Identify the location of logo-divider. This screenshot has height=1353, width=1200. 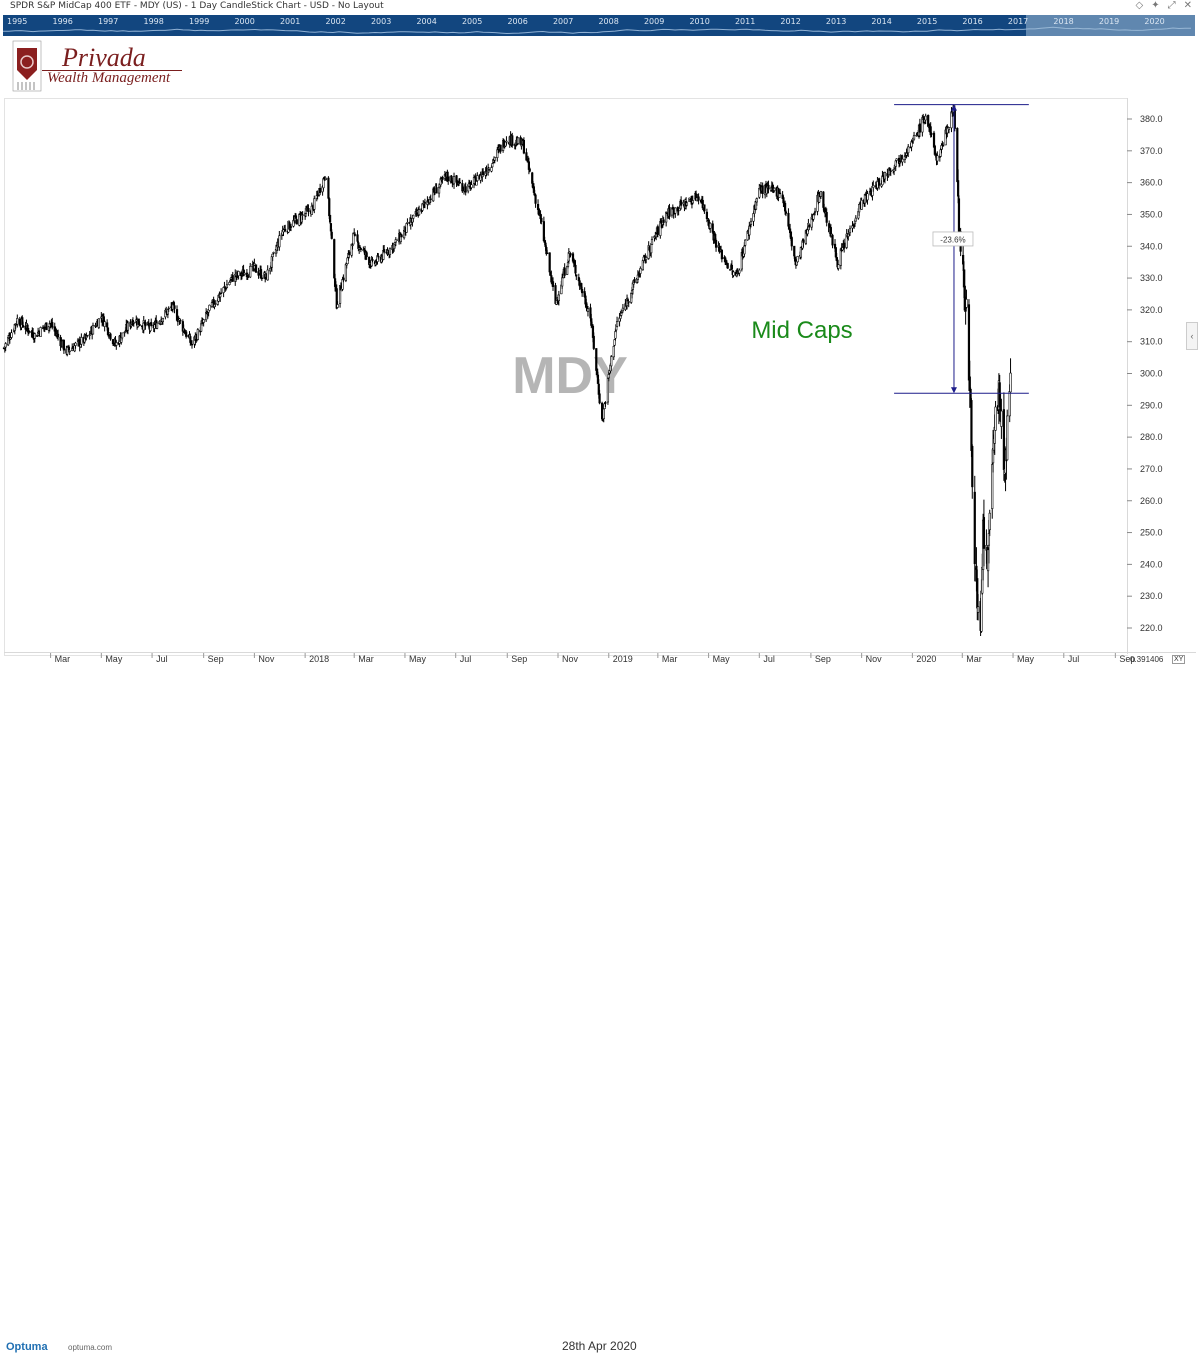
(112, 70).